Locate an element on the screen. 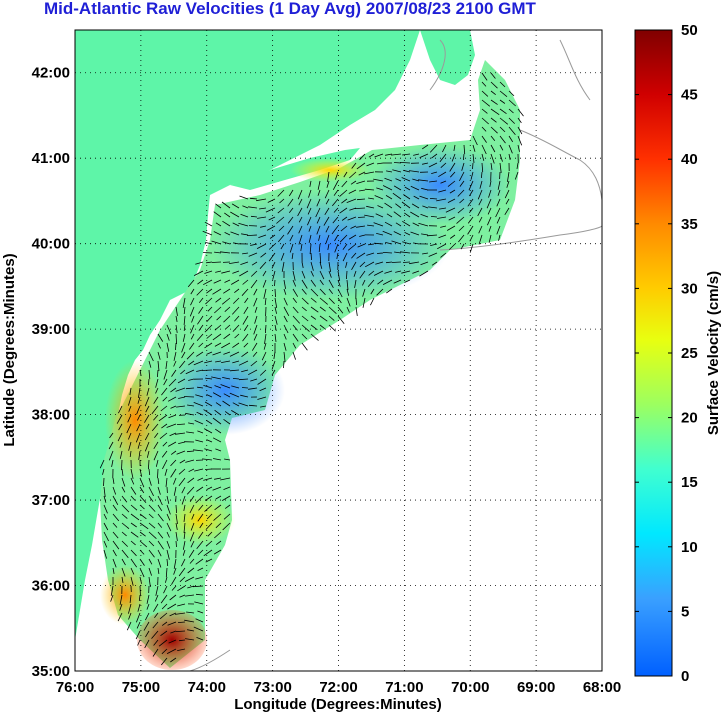 The width and height of the screenshot is (724, 714). x-tick-label: 71:00 is located at coordinates (404, 687).